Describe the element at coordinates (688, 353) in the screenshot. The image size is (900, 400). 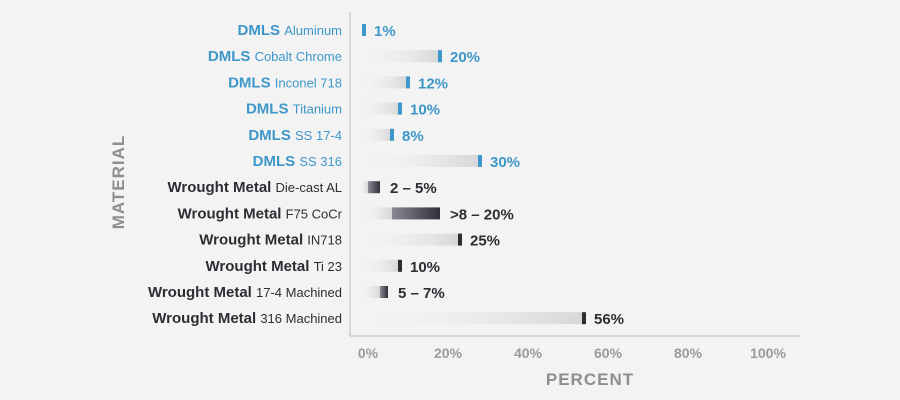
I see `x-tick-label: 80%` at that location.